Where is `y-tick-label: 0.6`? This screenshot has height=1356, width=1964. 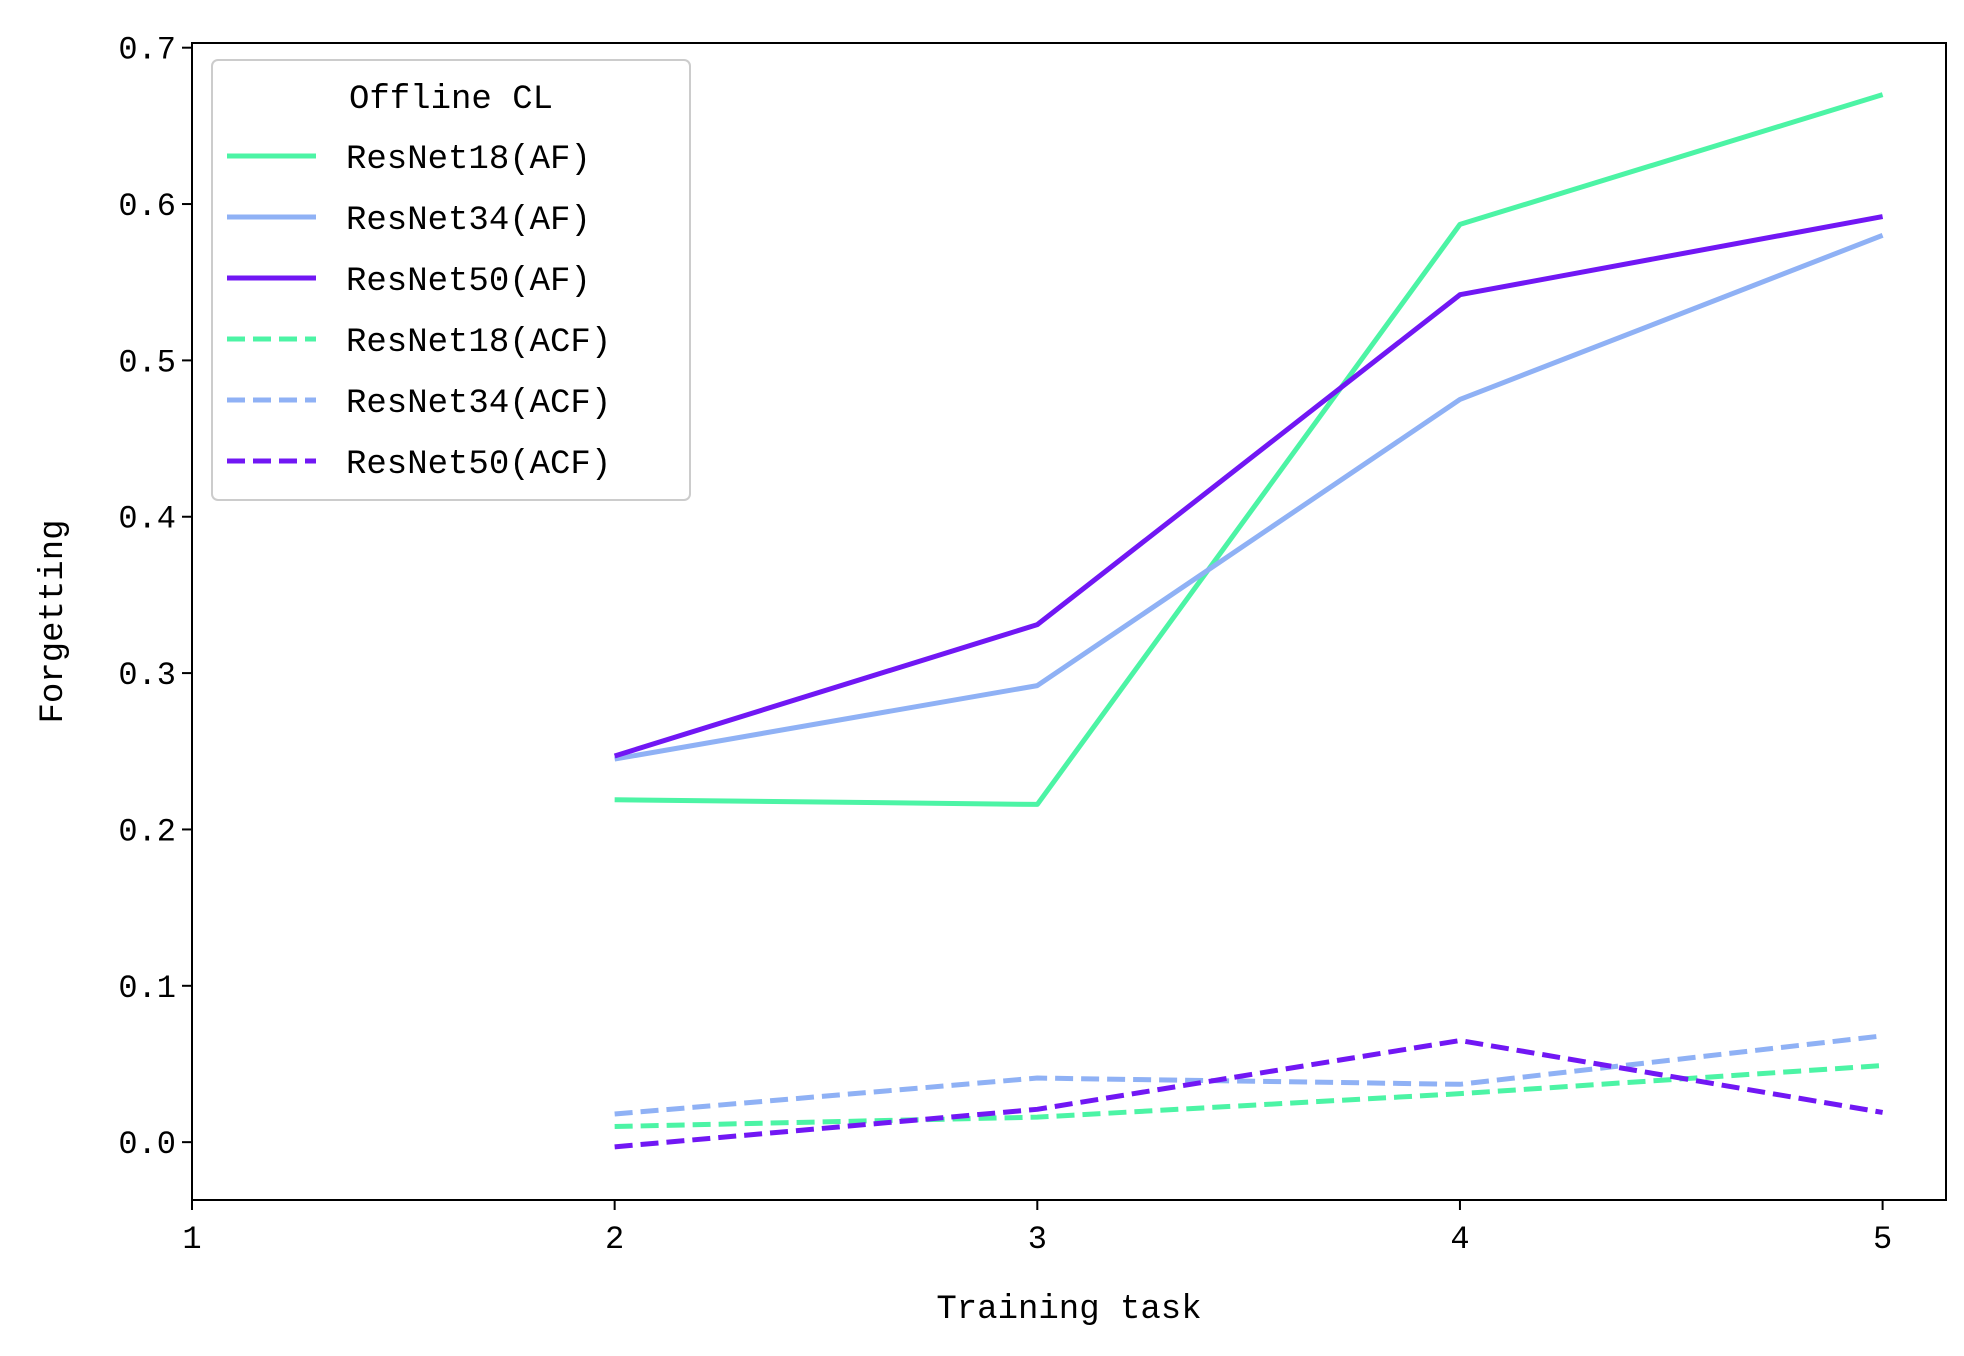
y-tick-label: 0.6 is located at coordinates (147, 206).